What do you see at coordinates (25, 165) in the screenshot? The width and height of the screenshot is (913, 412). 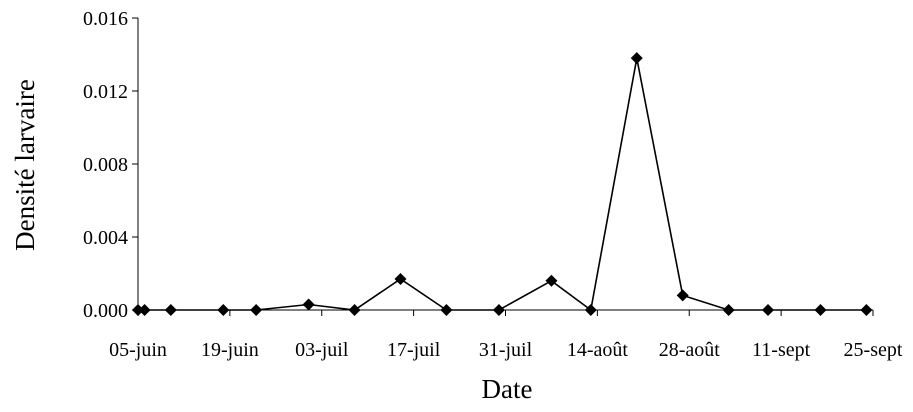 I see `y-axis-title: Densité larvaire` at bounding box center [25, 165].